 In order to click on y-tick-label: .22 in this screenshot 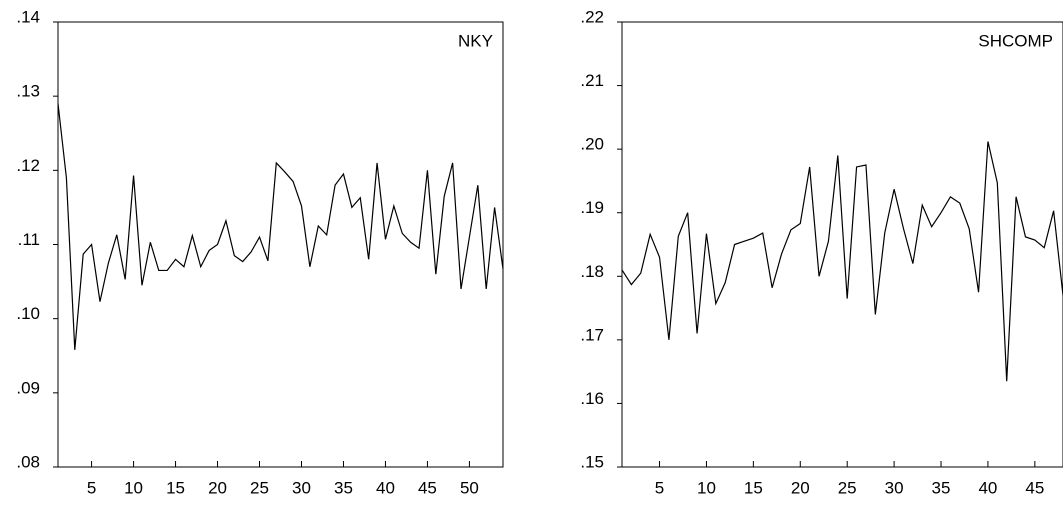, I will do `click(592, 16)`.